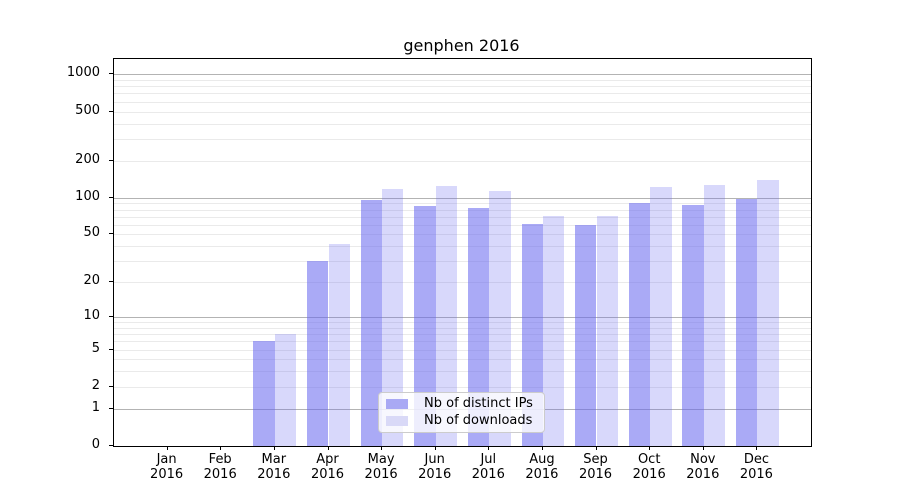 Image resolution: width=900 pixels, height=500 pixels. I want to click on x-tick-year-apr: 2016, so click(327, 474).